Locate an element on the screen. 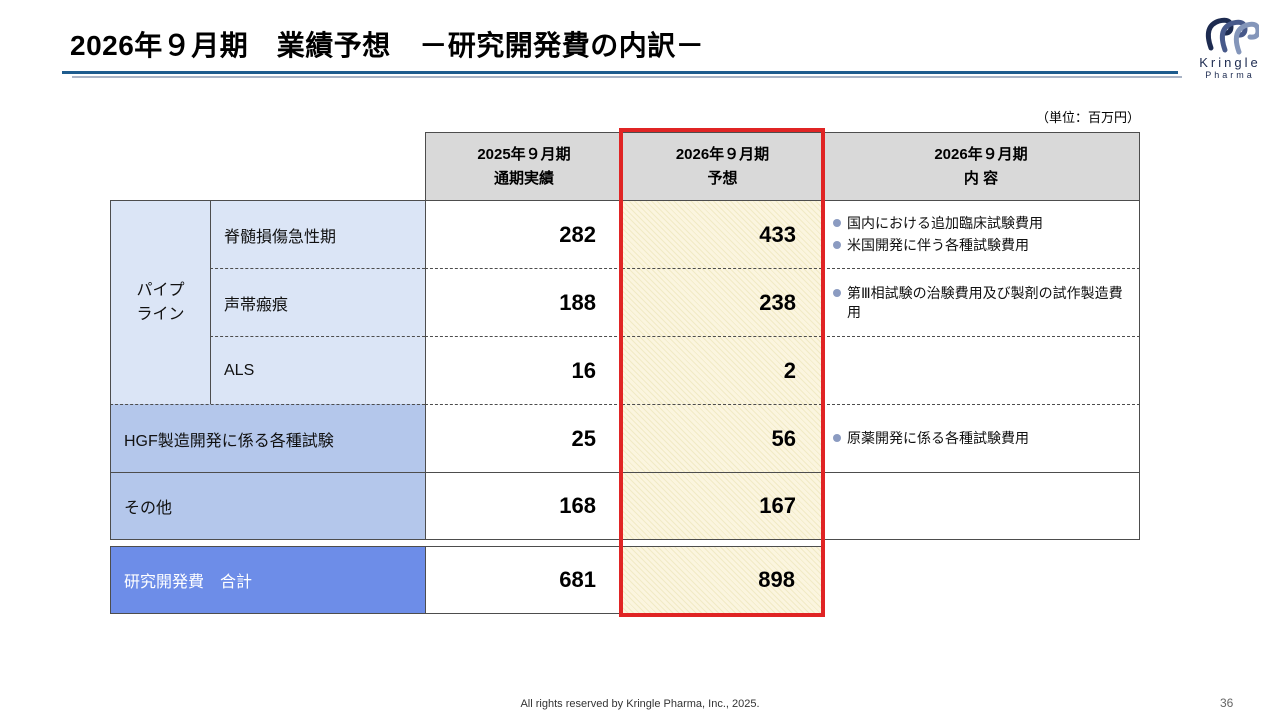 This screenshot has height=720, width=1280. detail-item: 原薬開発に係る各種試験費用 is located at coordinates (983, 438).